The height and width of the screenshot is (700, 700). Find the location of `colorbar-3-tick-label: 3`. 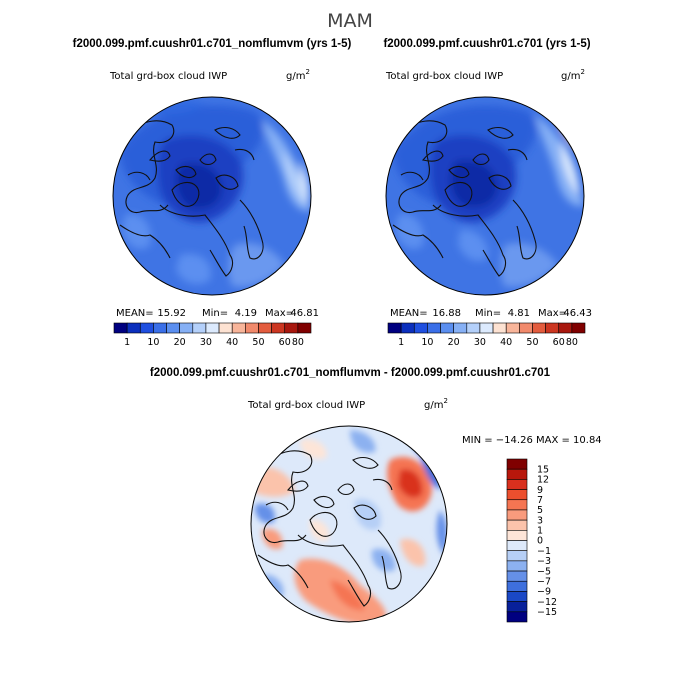

colorbar-3-tick-label: 3 is located at coordinates (540, 520).